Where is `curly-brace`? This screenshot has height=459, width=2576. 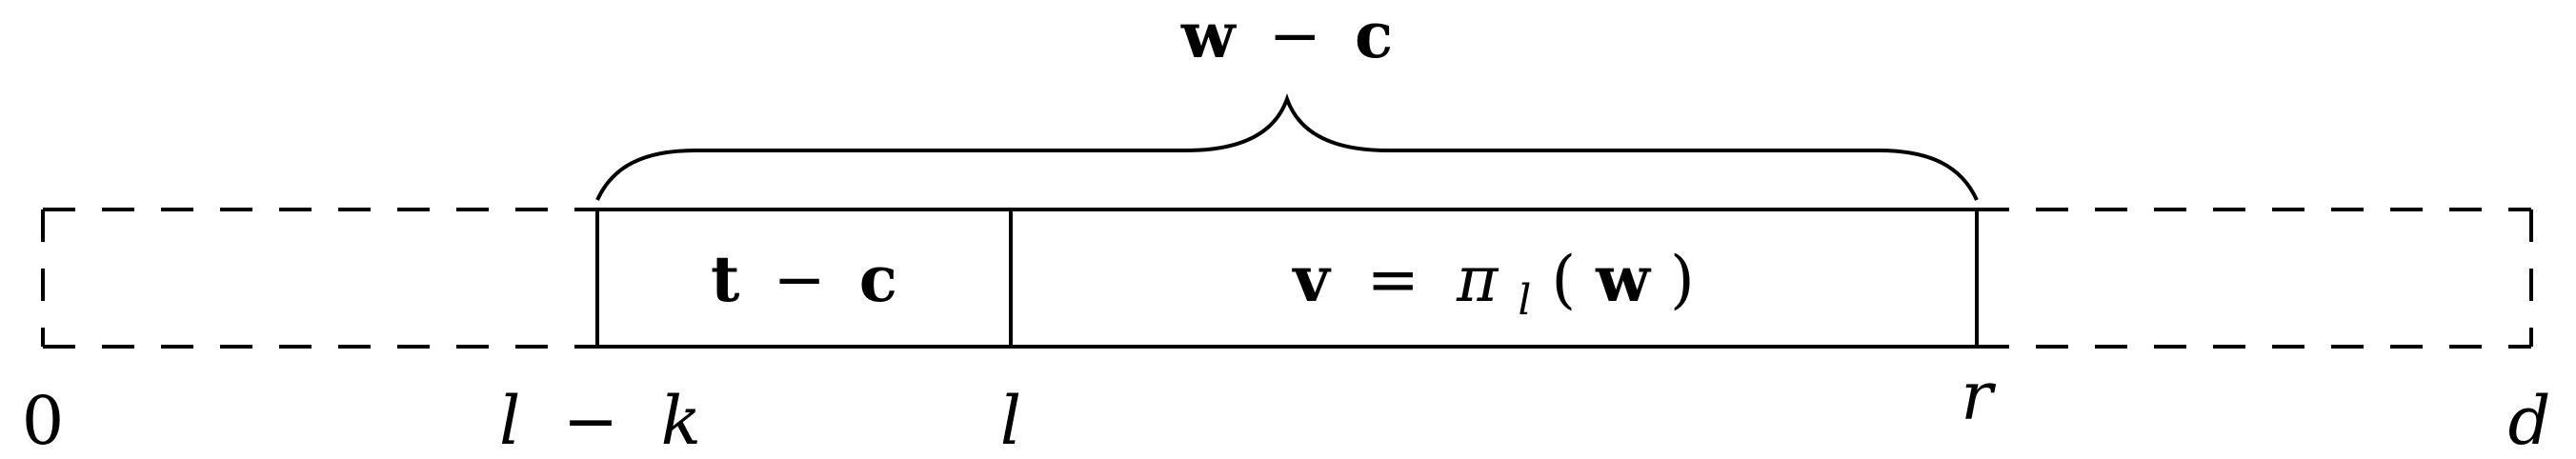 curly-brace is located at coordinates (1287, 147).